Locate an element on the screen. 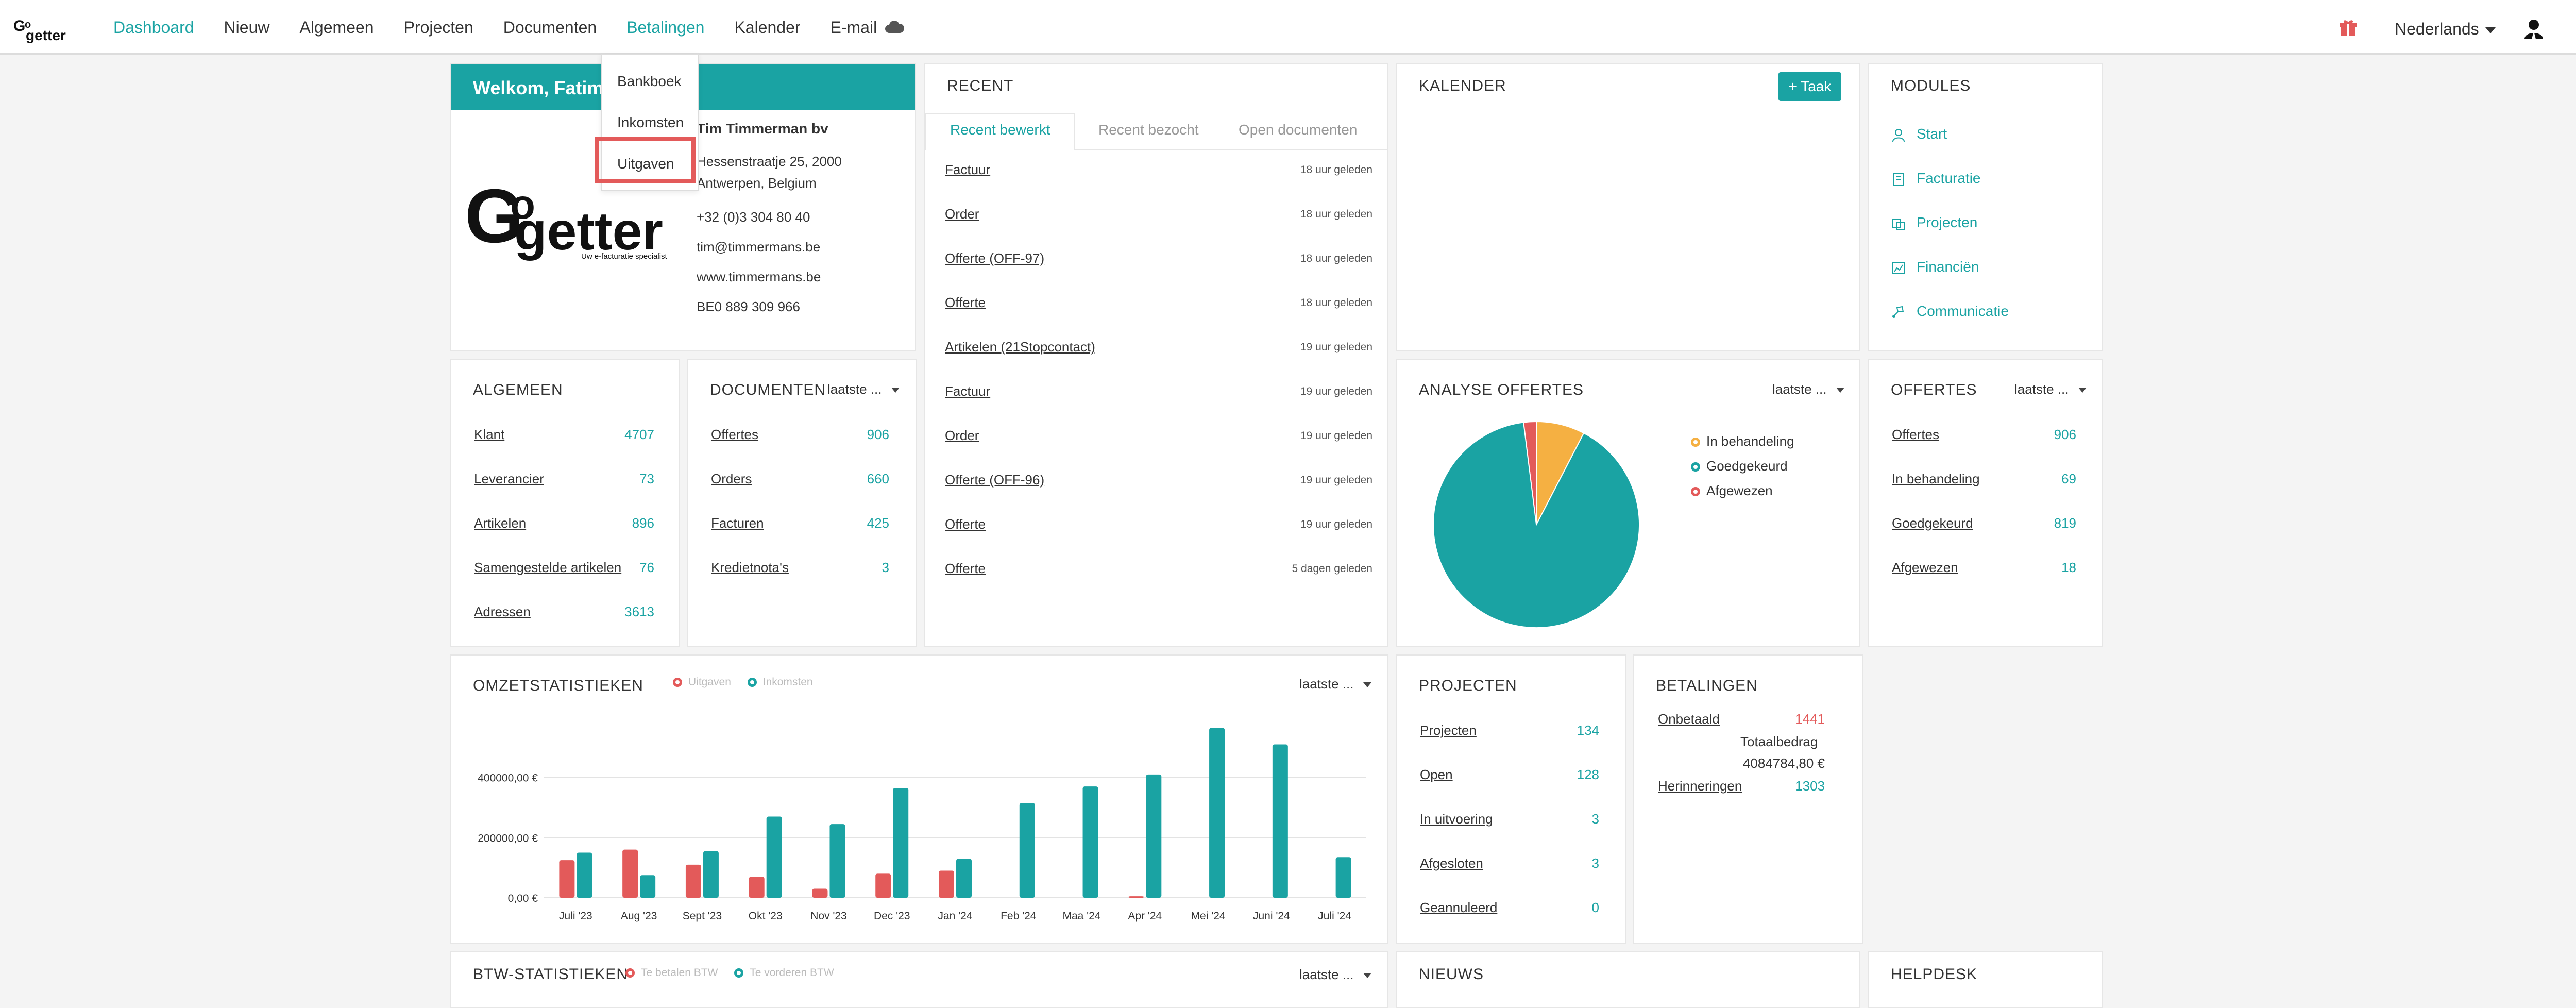 The width and height of the screenshot is (2576, 1008). module-communicatie: Communicatie is located at coordinates (1950, 313).